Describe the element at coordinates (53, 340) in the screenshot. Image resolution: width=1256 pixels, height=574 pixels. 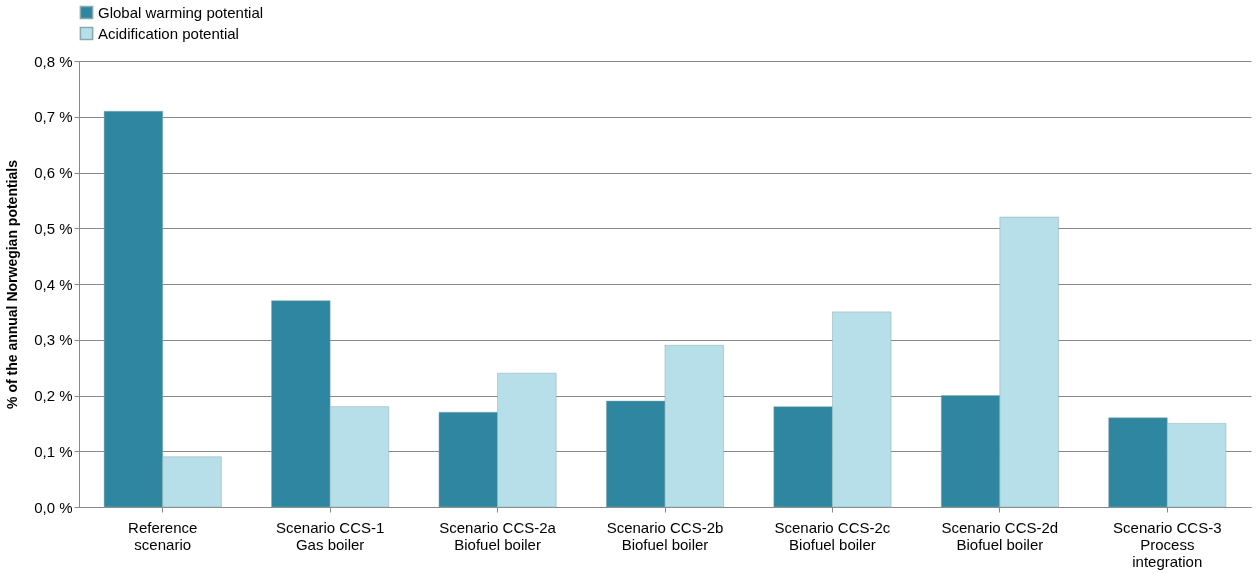
I see `y-tick-label: 0,3 %` at that location.